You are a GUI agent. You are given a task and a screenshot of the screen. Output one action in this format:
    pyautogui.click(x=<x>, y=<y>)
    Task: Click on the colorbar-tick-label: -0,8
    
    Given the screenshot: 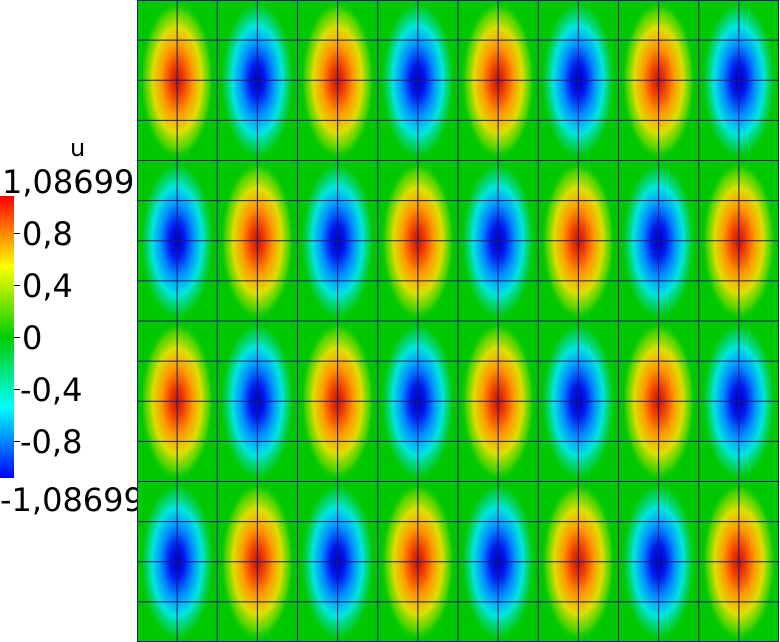 What is the action you would take?
    pyautogui.click(x=51, y=442)
    